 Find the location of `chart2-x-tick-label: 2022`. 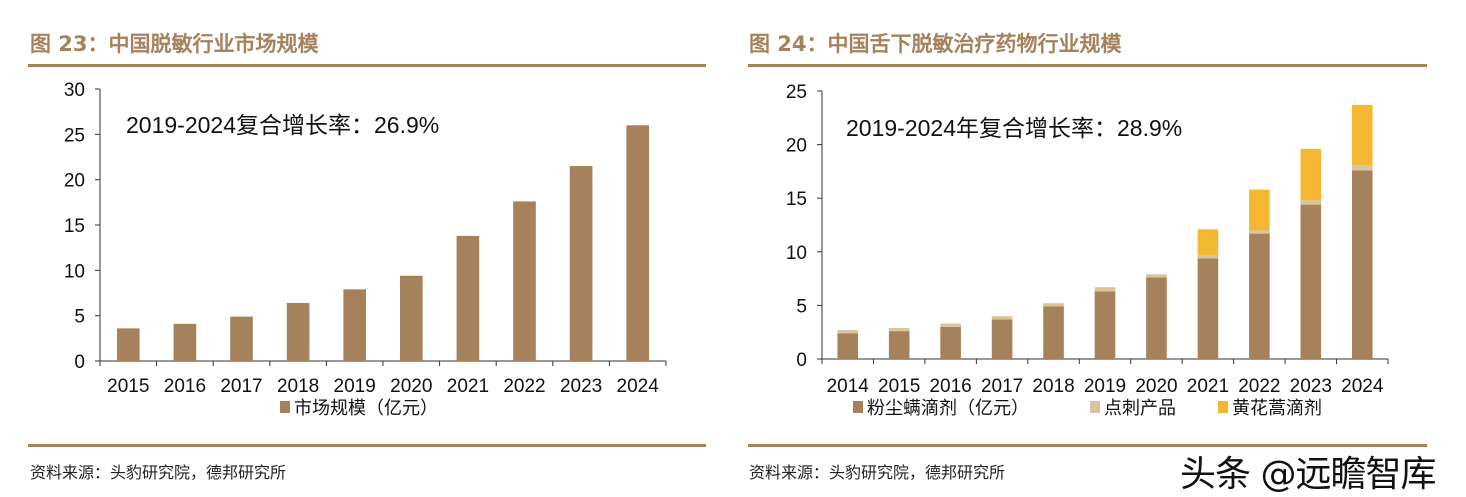

chart2-x-tick-label: 2022 is located at coordinates (1259, 386).